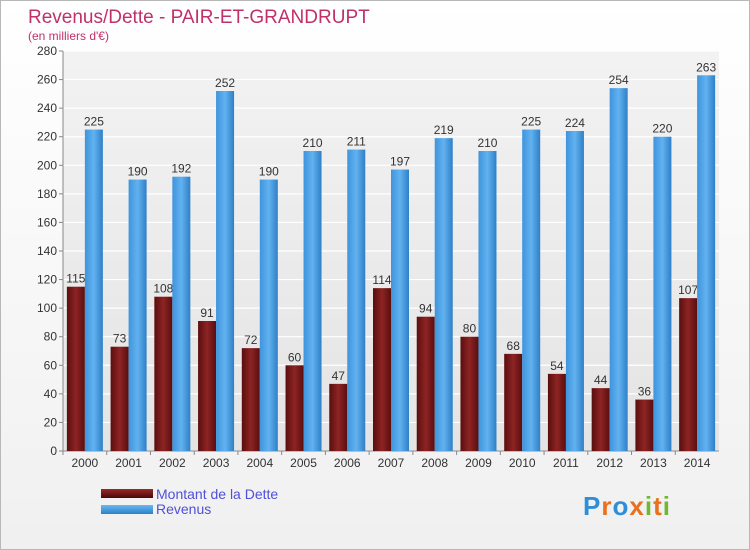  Describe the element at coordinates (662, 129) in the screenshot. I see `data-label: 220` at that location.